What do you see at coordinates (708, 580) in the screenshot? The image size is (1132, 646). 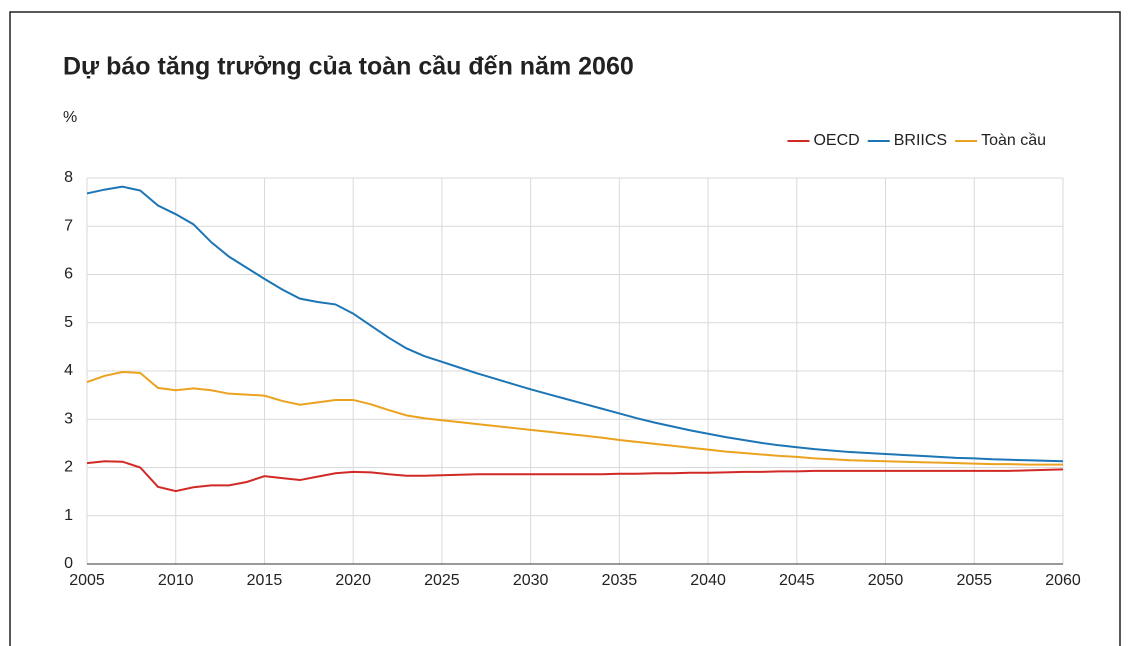 I see `x-tick-label: 2040` at bounding box center [708, 580].